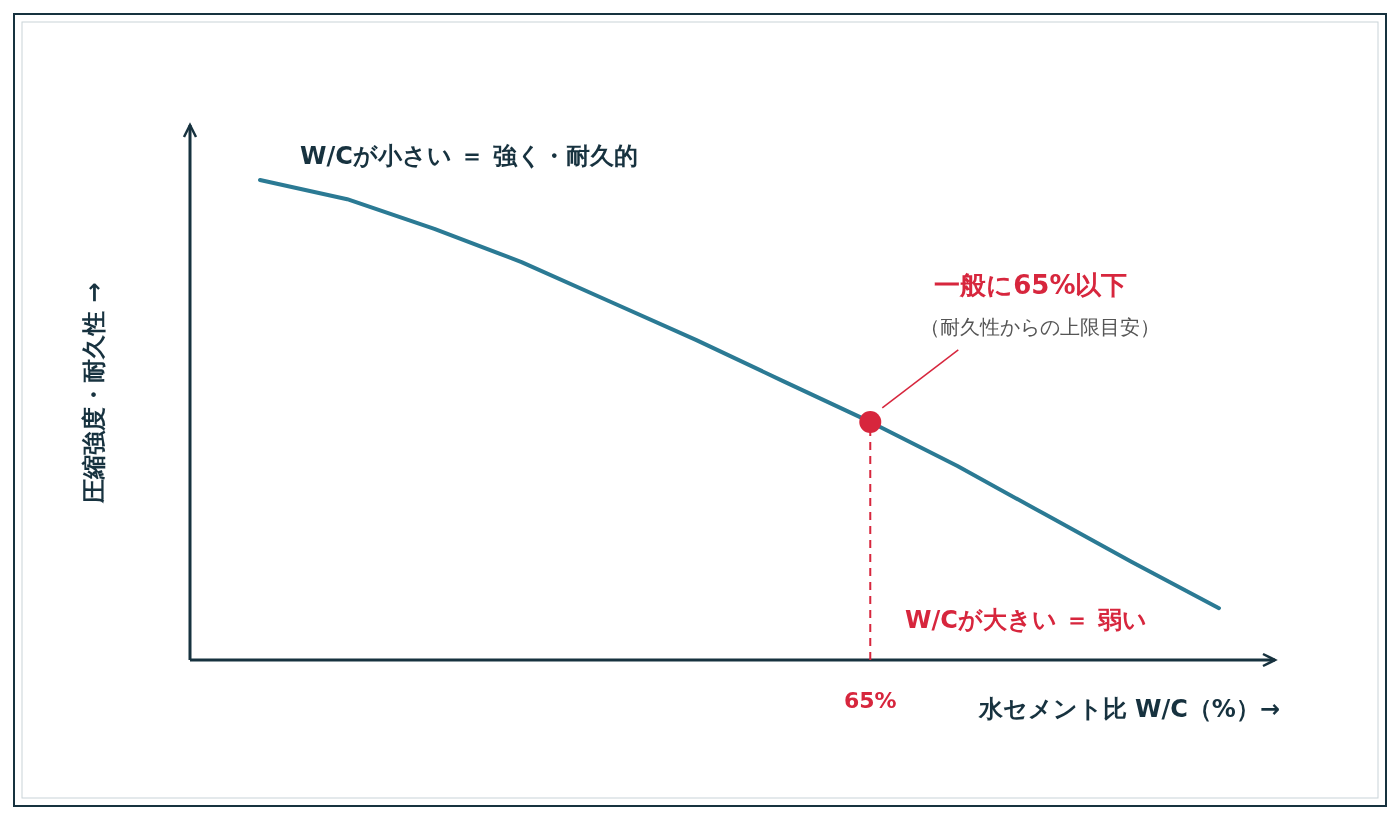  I want to click on y-axis-title: 圧縮強度・耐久性 →, so click(94, 393).